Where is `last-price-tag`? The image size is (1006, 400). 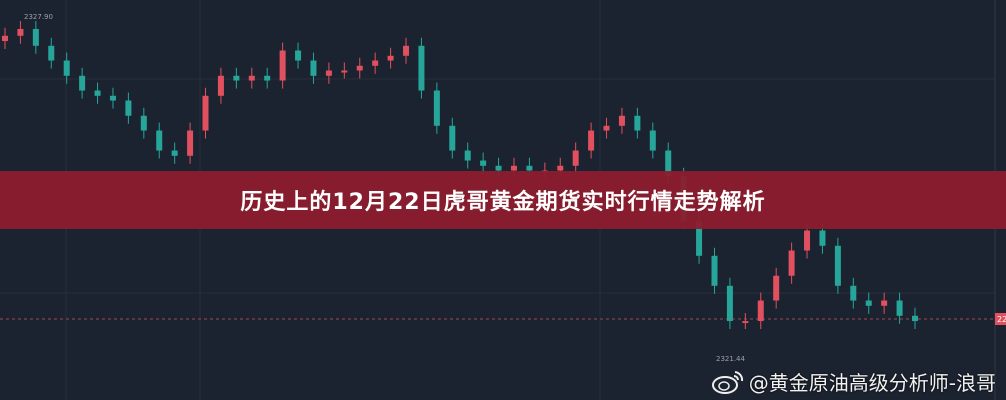
last-price-tag is located at coordinates (1000, 319).